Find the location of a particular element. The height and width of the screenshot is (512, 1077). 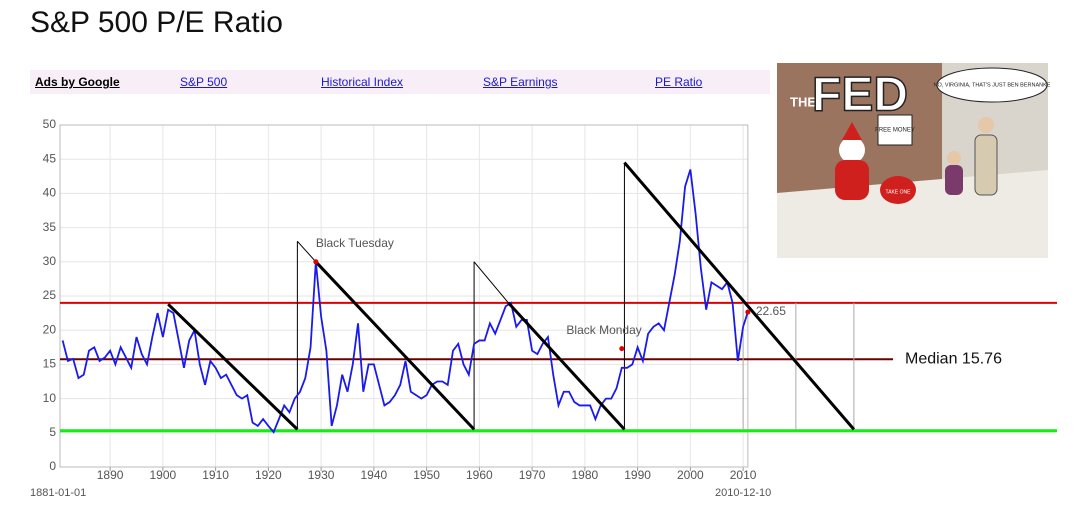

y-tick-label: 10 is located at coordinates (50, 398).